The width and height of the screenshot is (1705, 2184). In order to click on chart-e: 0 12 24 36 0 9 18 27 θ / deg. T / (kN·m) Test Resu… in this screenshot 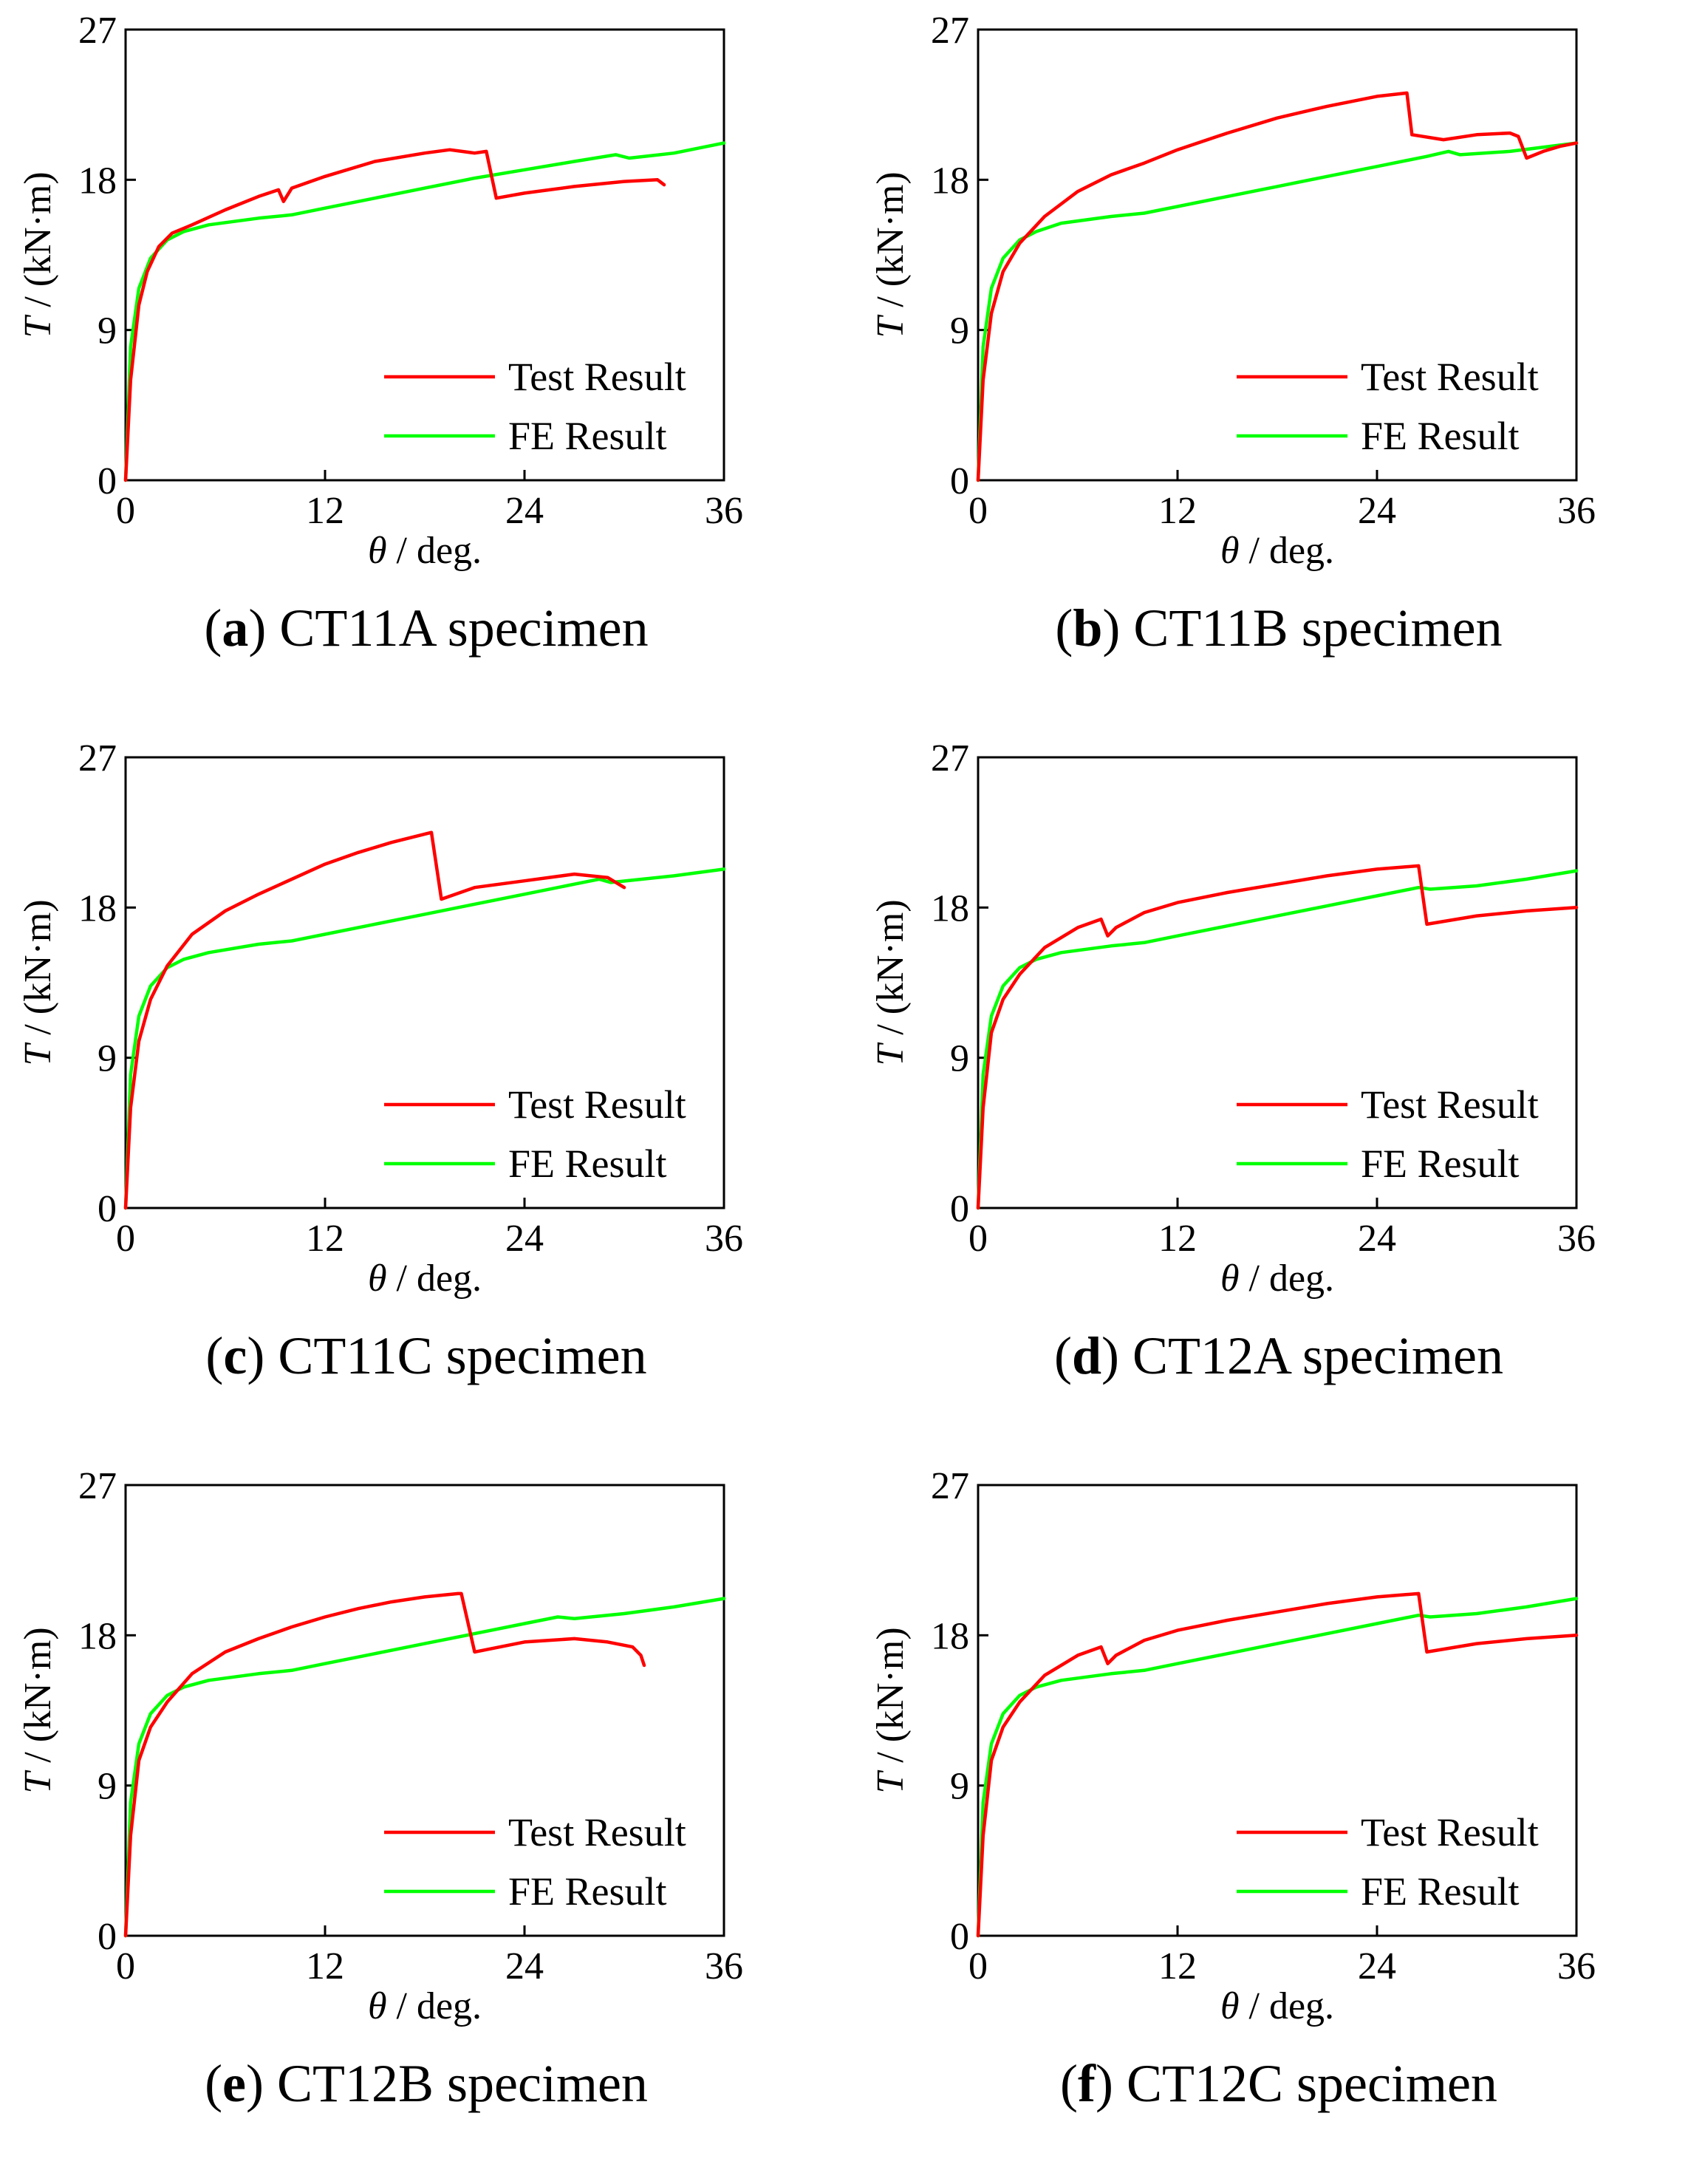, I will do `click(380, 1746)`.